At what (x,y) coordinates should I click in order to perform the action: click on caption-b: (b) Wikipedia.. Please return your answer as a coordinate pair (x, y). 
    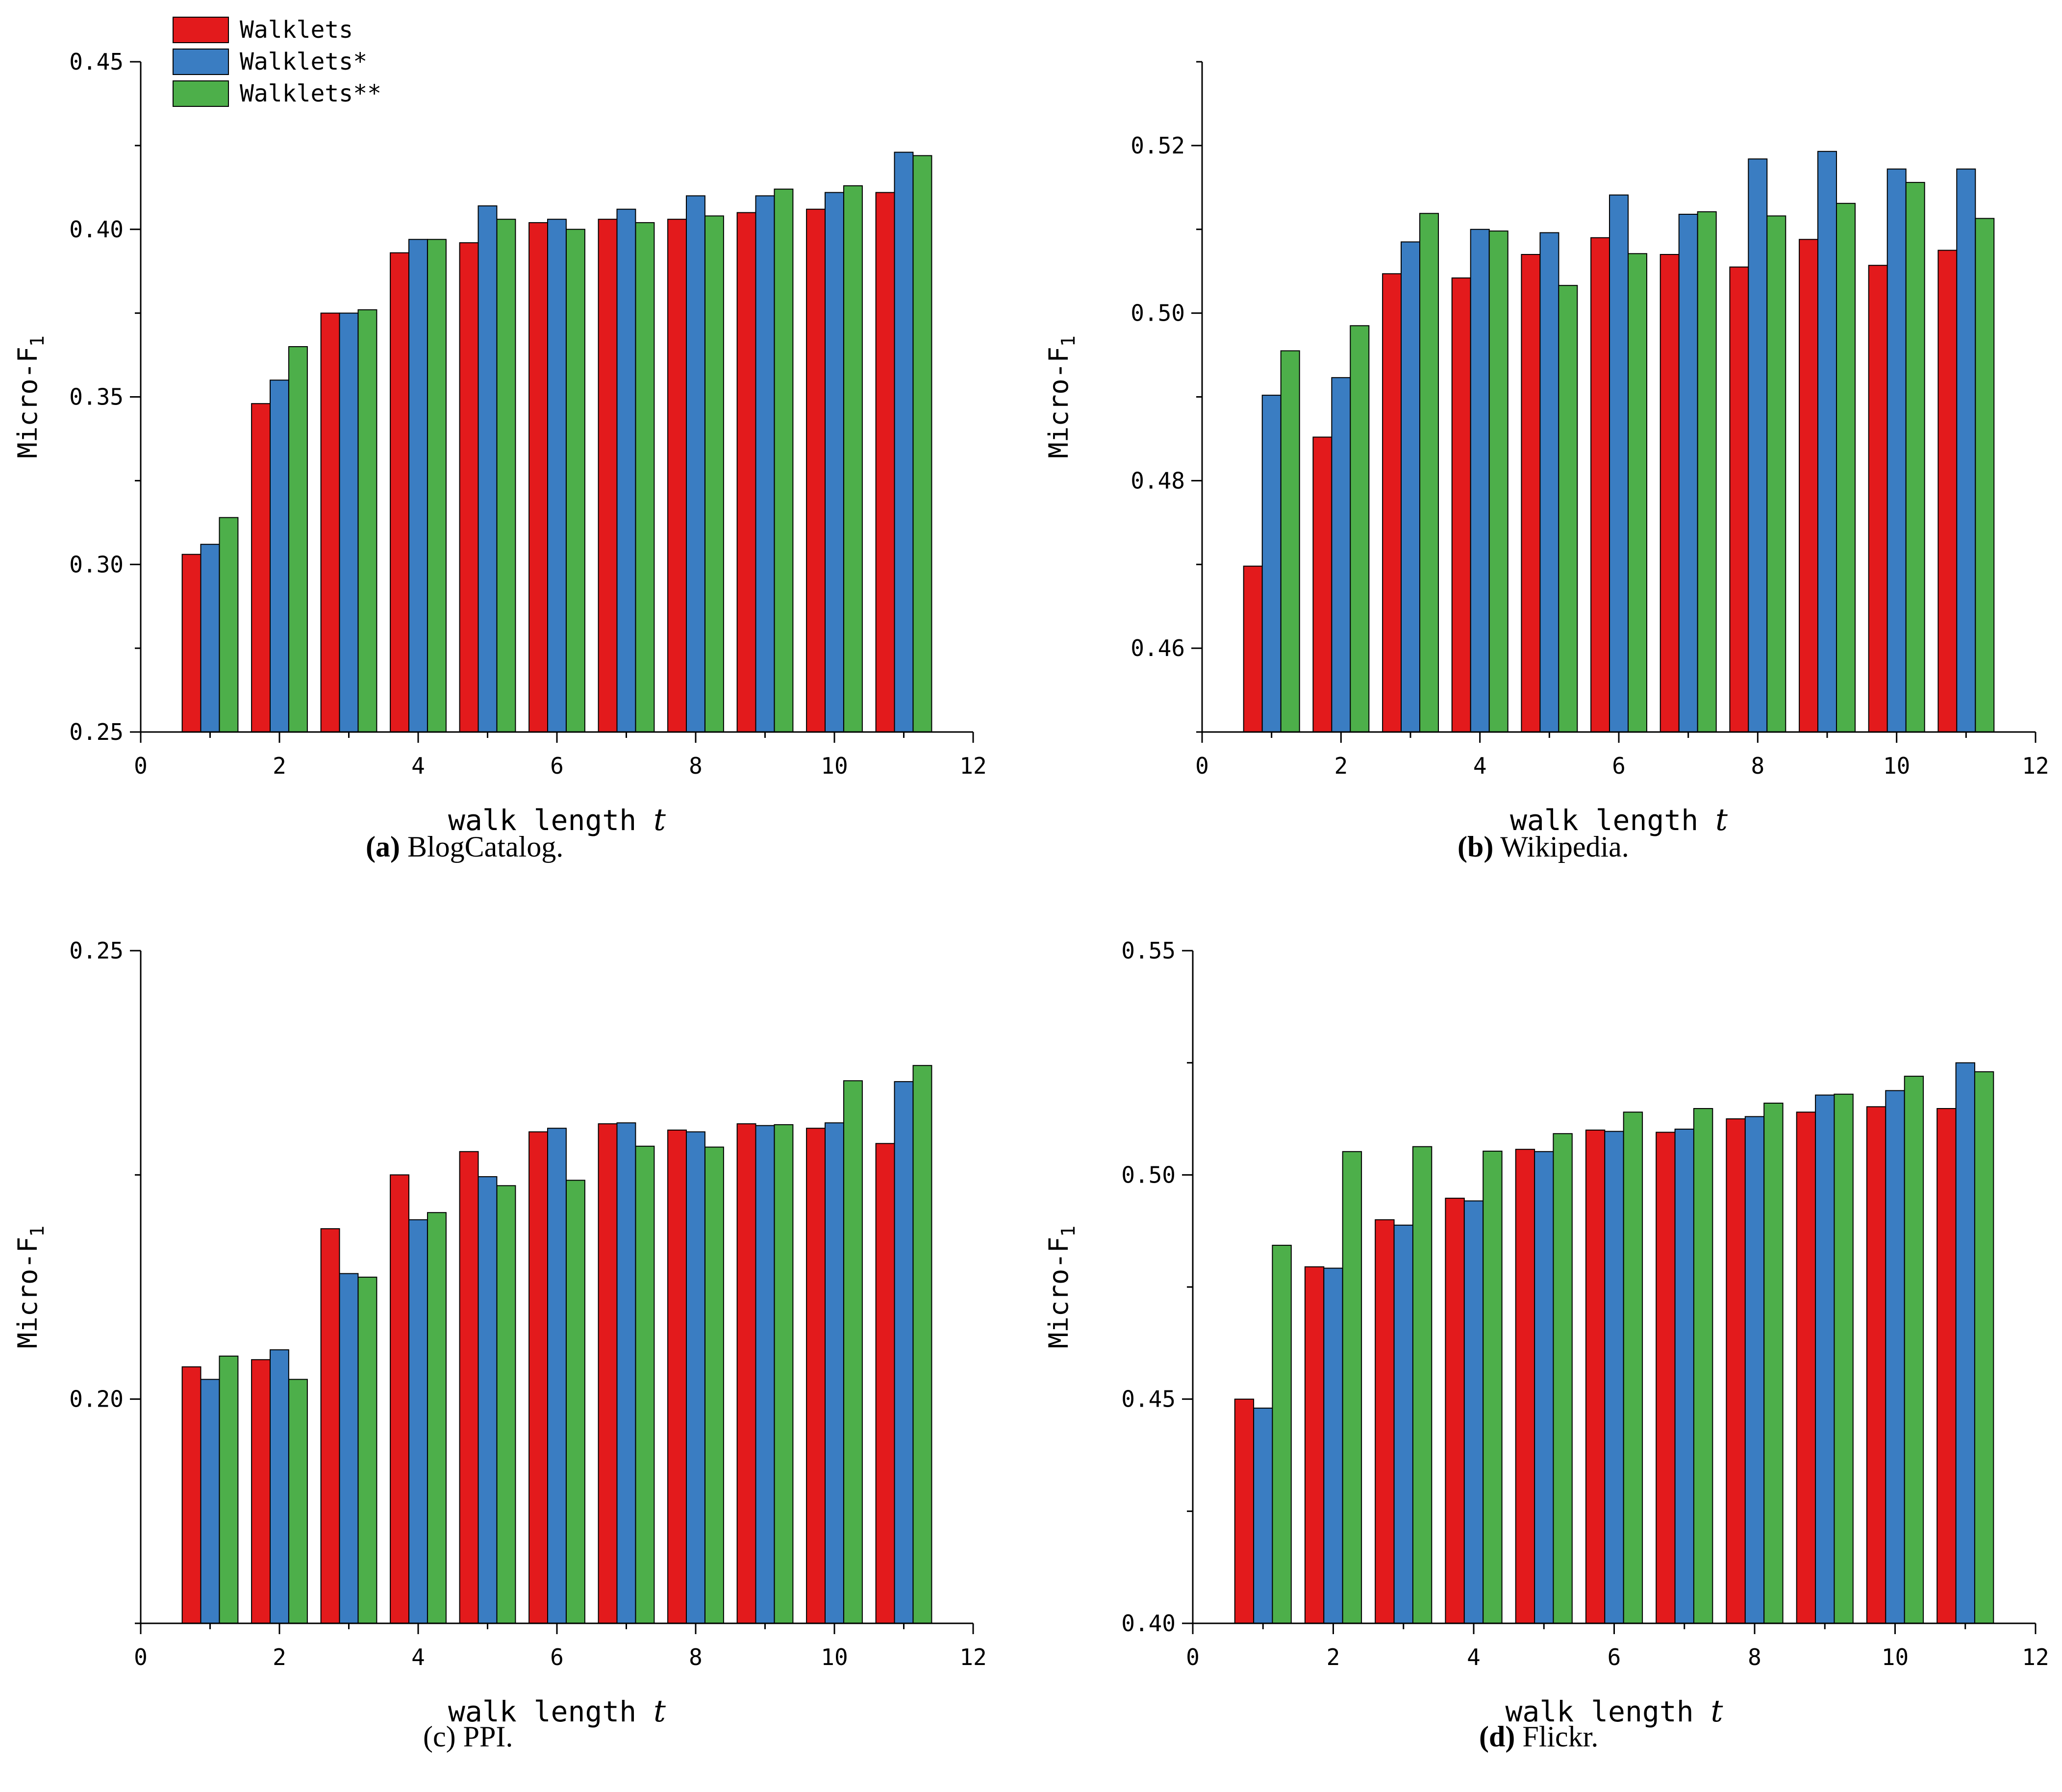
    Looking at the image, I should click on (1543, 847).